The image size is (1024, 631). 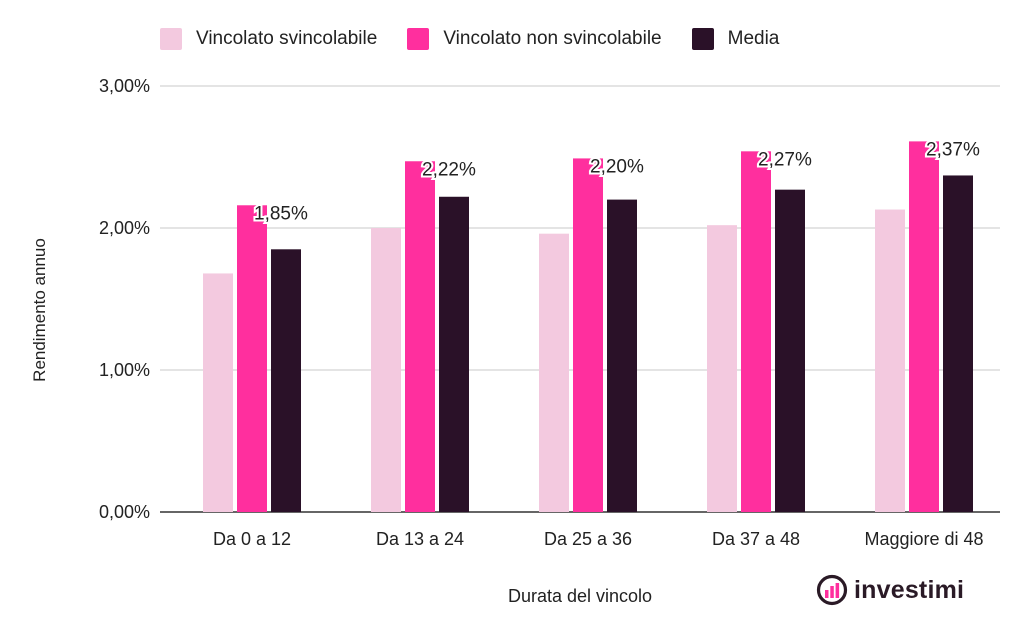 I want to click on y-axis-title: Rendimento annuo, so click(x=39, y=310).